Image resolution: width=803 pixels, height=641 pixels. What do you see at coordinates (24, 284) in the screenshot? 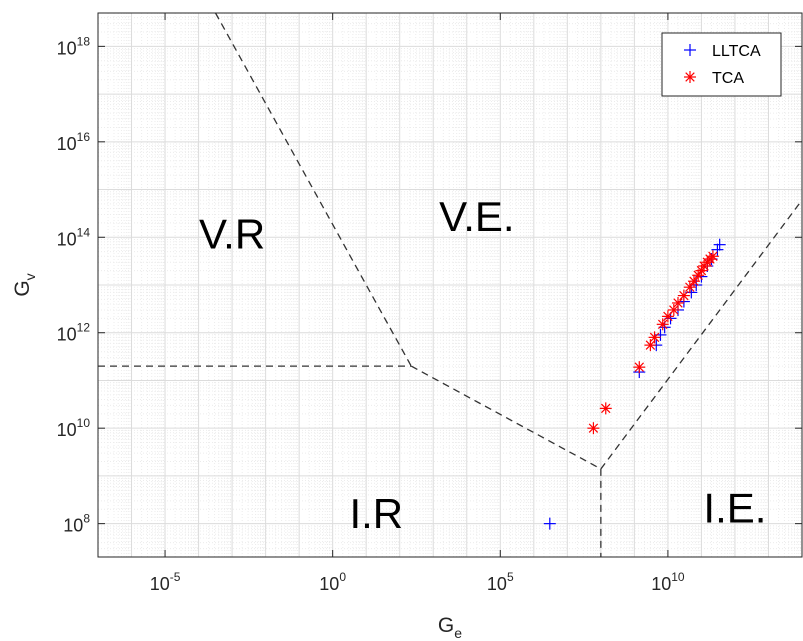
I see `y-axis-label: Gv` at bounding box center [24, 284].